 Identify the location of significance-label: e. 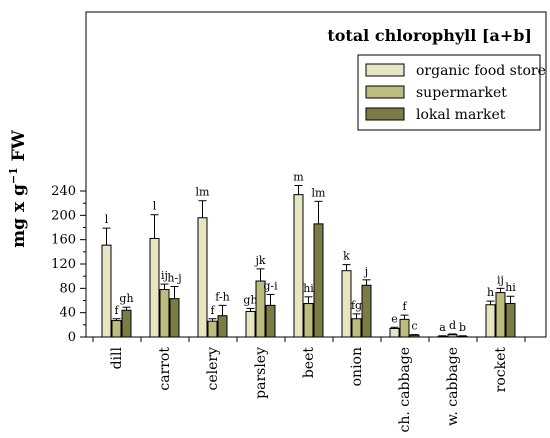
(394, 318).